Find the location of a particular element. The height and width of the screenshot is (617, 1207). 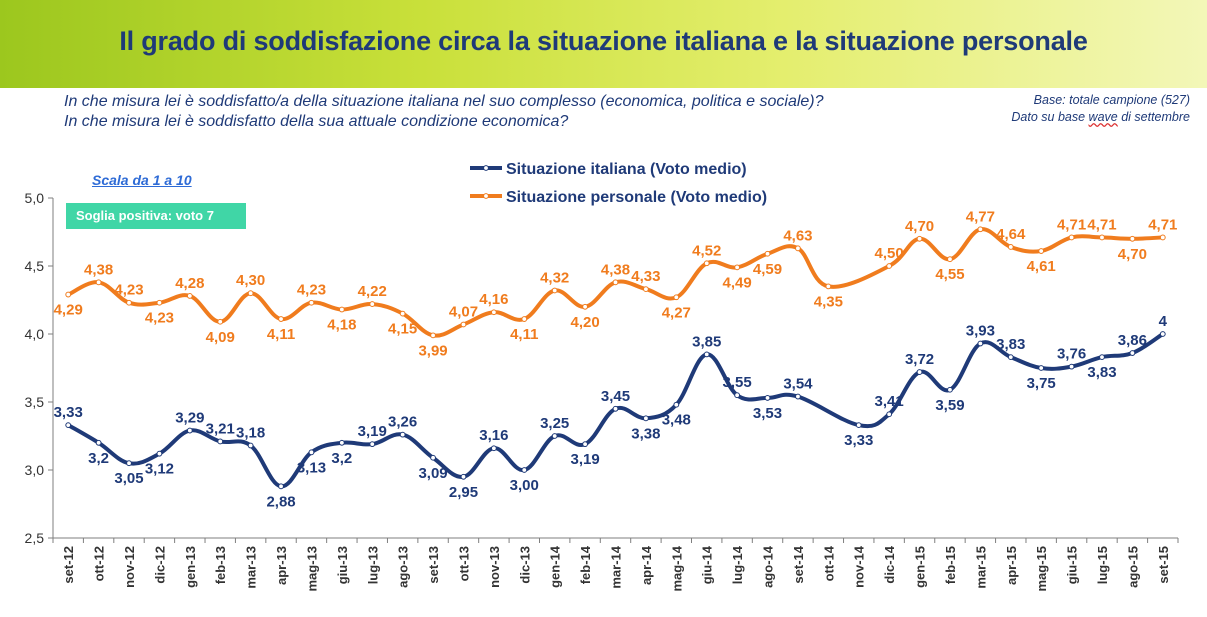

series-italiana-data-label: 3,2 is located at coordinates (98, 458).